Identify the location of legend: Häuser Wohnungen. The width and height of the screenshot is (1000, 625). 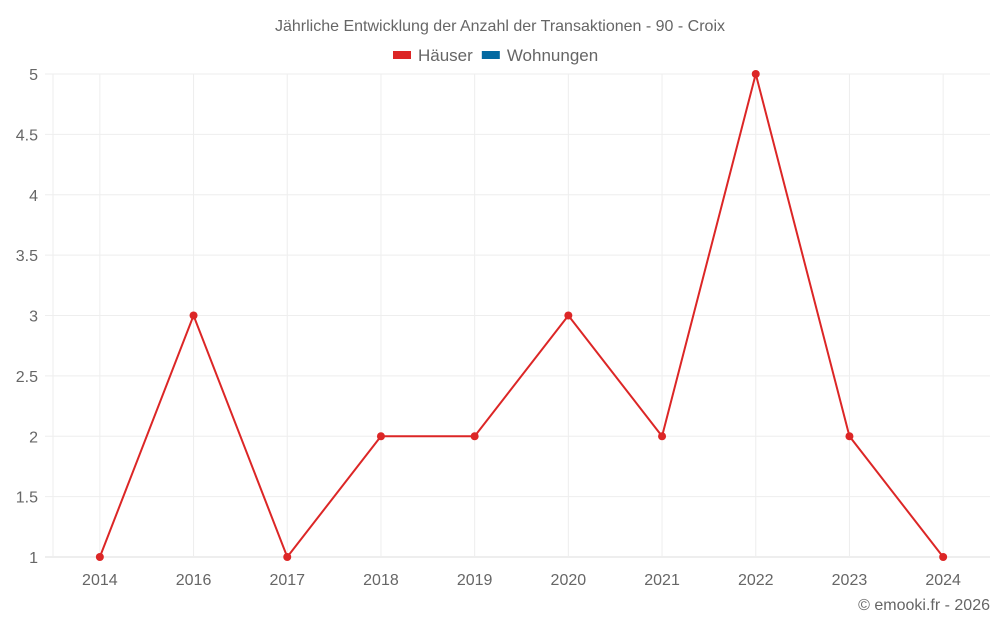
(495, 55).